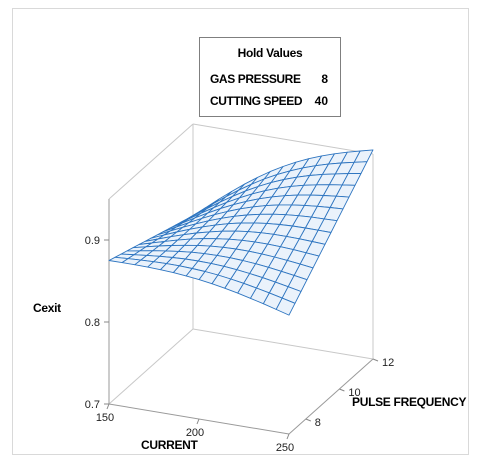 This screenshot has height=461, width=481. What do you see at coordinates (331, 396) in the screenshot?
I see `axis-line` at bounding box center [331, 396].